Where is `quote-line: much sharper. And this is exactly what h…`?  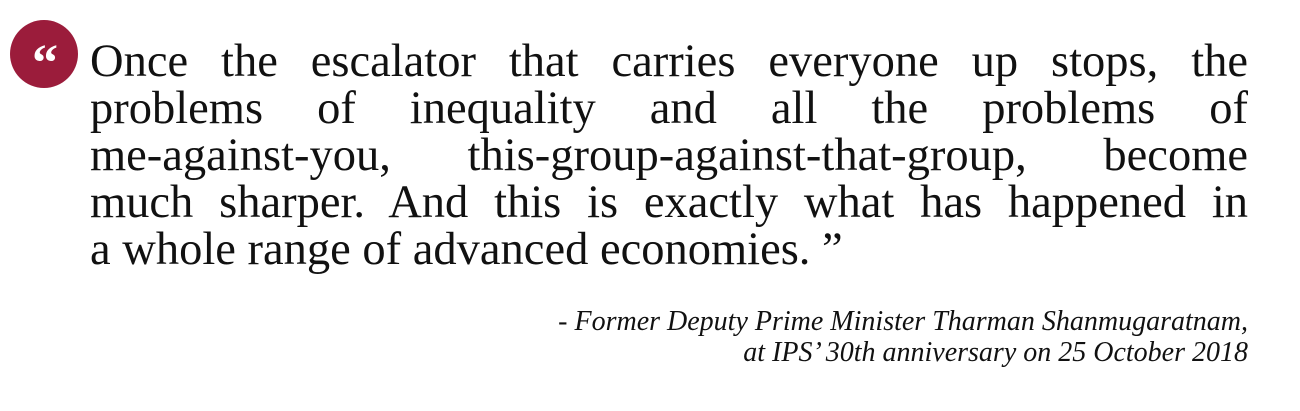 quote-line: much sharper. And this is exactly what h… is located at coordinates (669, 202).